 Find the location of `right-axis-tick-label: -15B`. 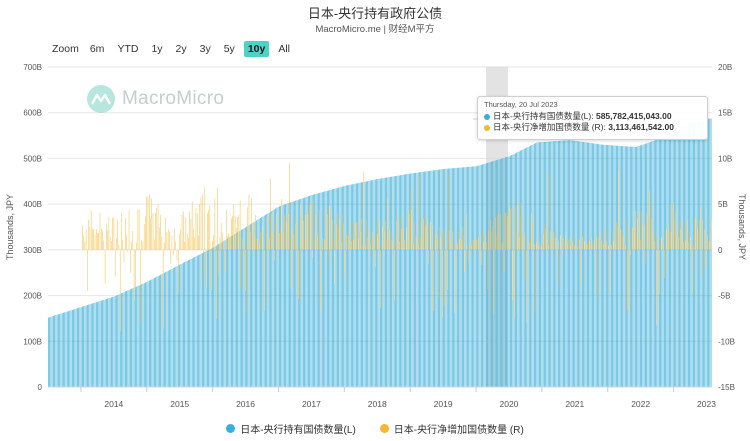

right-axis-tick-label: -15B is located at coordinates (726, 387).